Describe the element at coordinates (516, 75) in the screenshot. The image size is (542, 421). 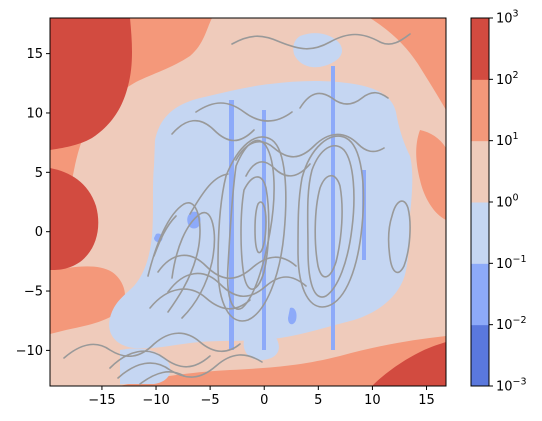
I see `colorbar-tick-exponent: 2` at that location.